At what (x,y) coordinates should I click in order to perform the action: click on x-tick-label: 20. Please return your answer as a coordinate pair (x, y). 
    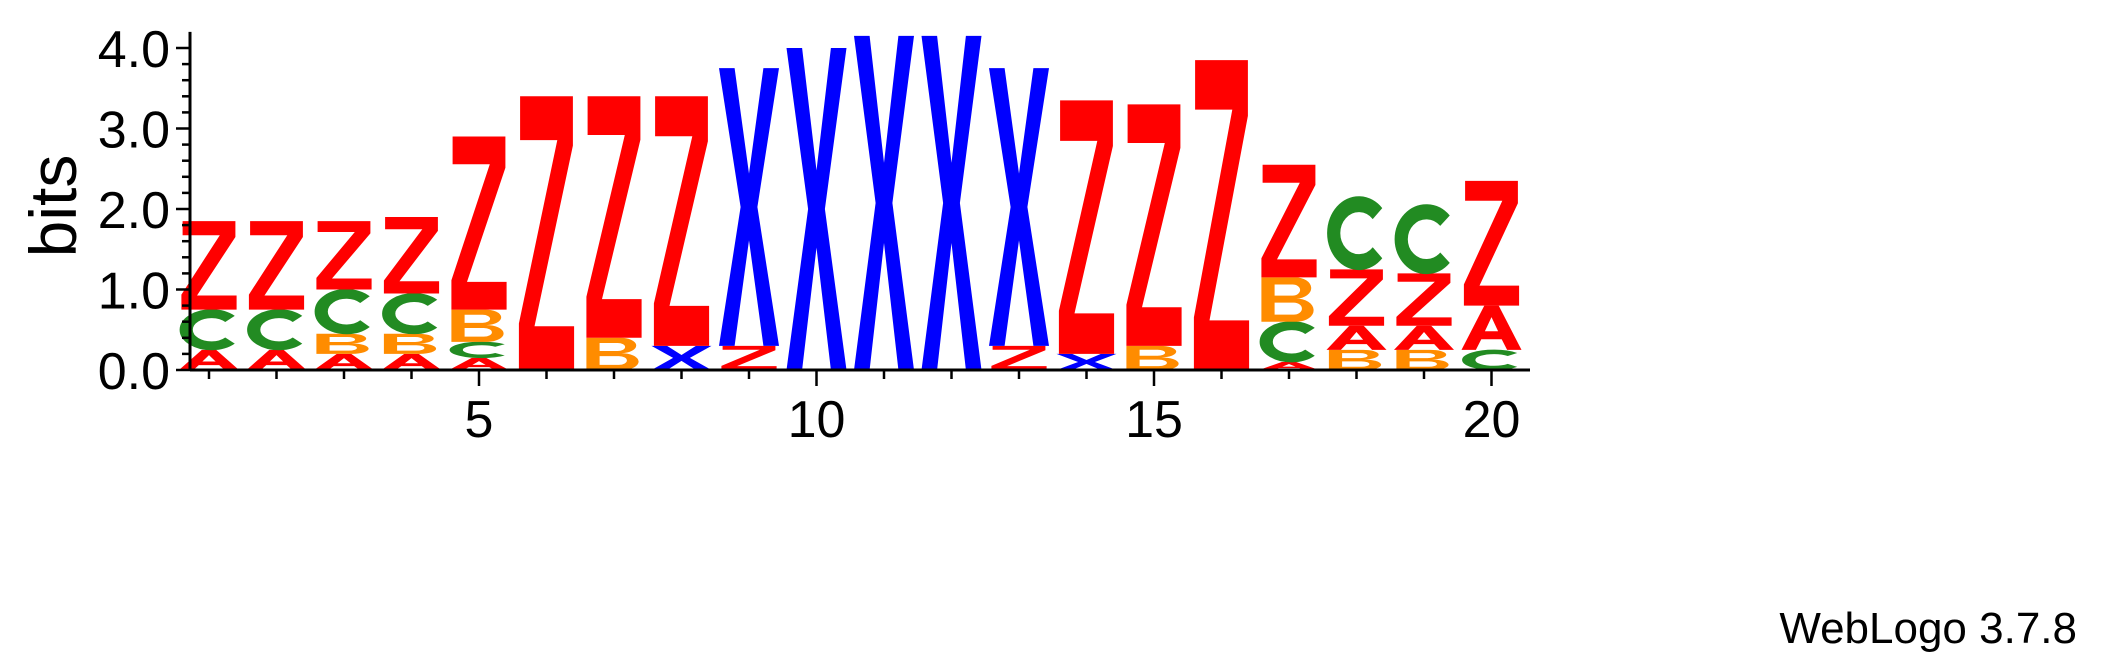
    Looking at the image, I should click on (1492, 420).